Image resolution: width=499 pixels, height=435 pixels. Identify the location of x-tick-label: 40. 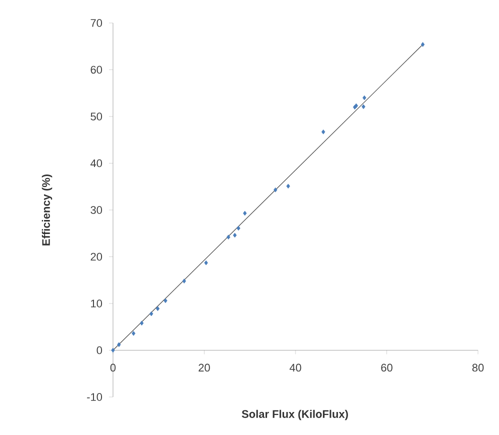
(296, 368).